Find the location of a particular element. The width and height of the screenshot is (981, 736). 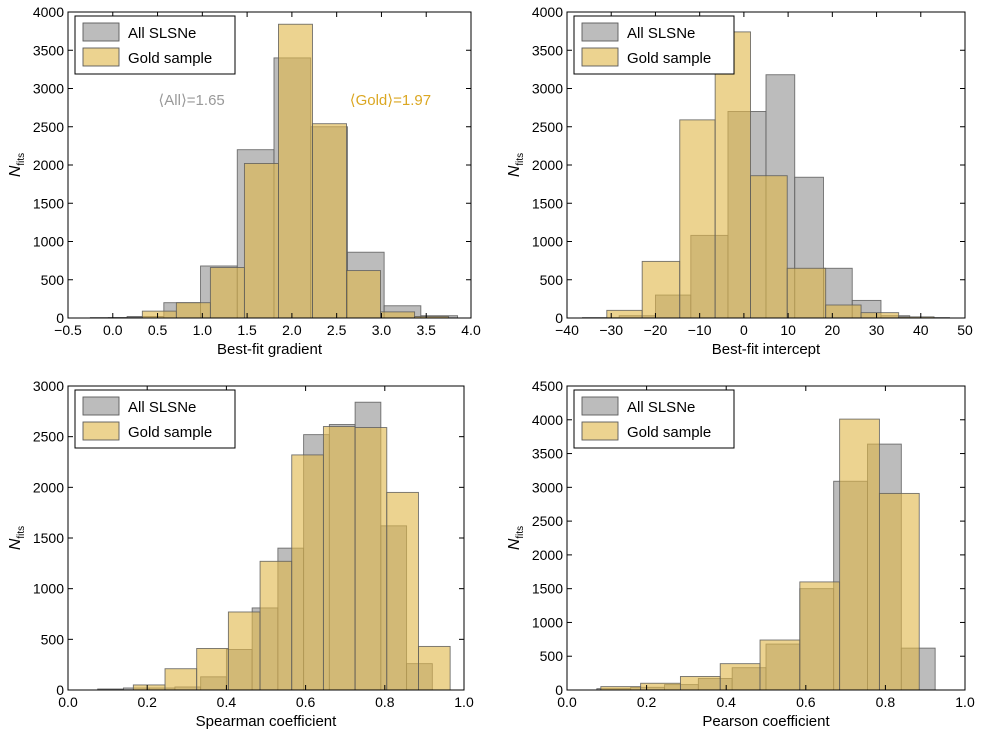

x-tick-label: 30 is located at coordinates (877, 330).